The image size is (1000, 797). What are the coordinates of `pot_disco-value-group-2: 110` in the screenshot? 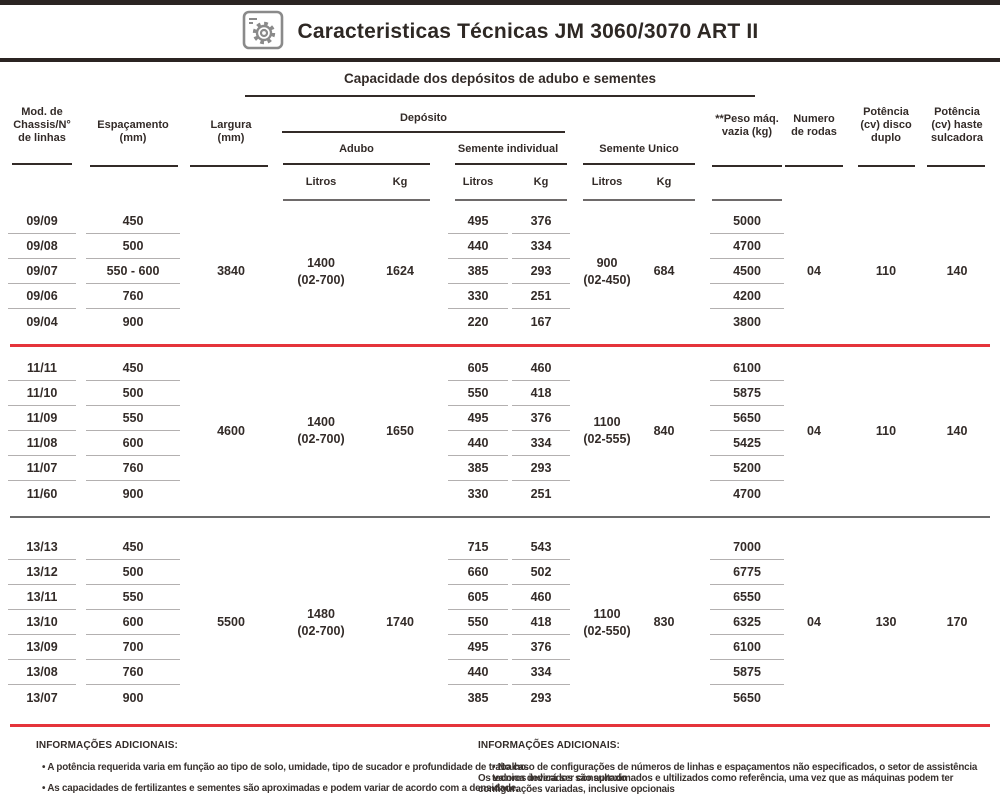 It's located at (886, 430).